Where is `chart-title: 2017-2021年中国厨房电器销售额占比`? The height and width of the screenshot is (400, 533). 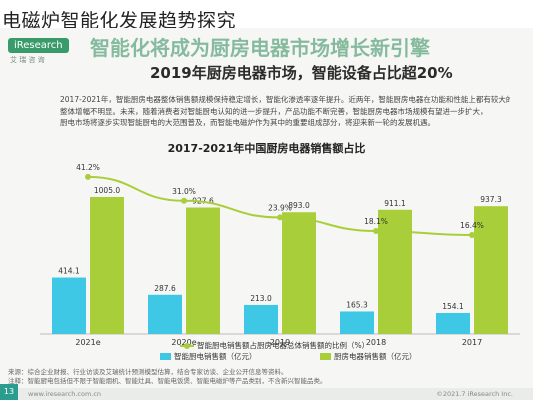
chart-title: 2017-2021年中国厨房电器销售额占比 is located at coordinates (266, 148).